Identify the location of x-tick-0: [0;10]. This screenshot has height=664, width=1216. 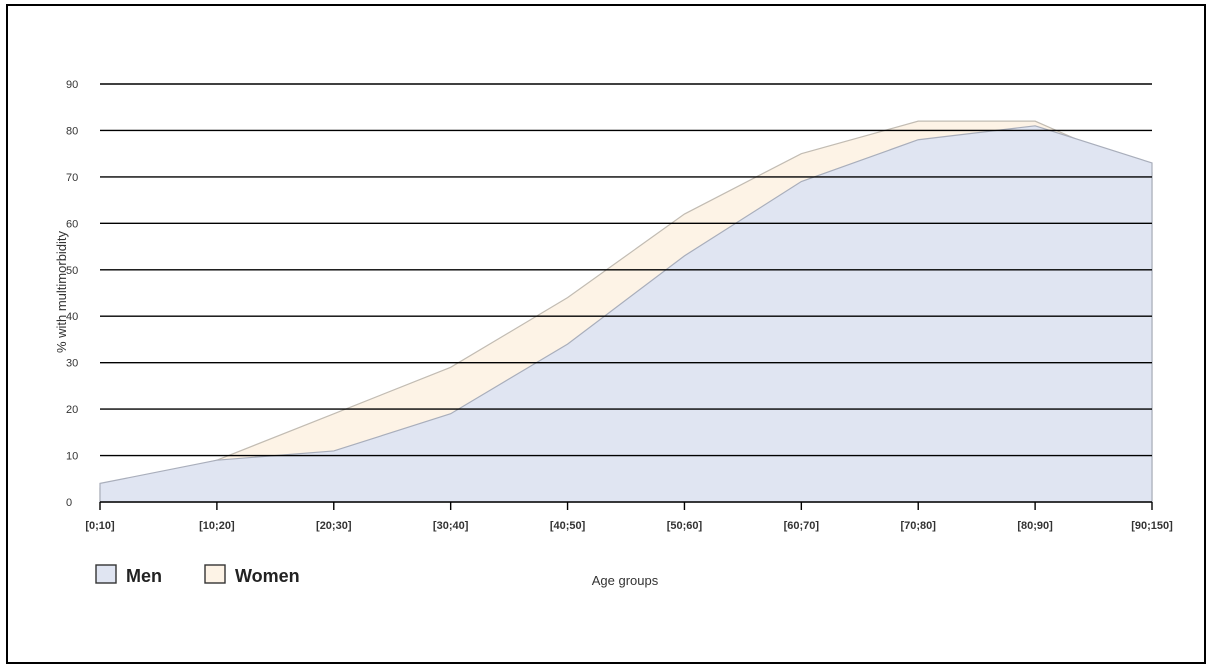
(100, 526).